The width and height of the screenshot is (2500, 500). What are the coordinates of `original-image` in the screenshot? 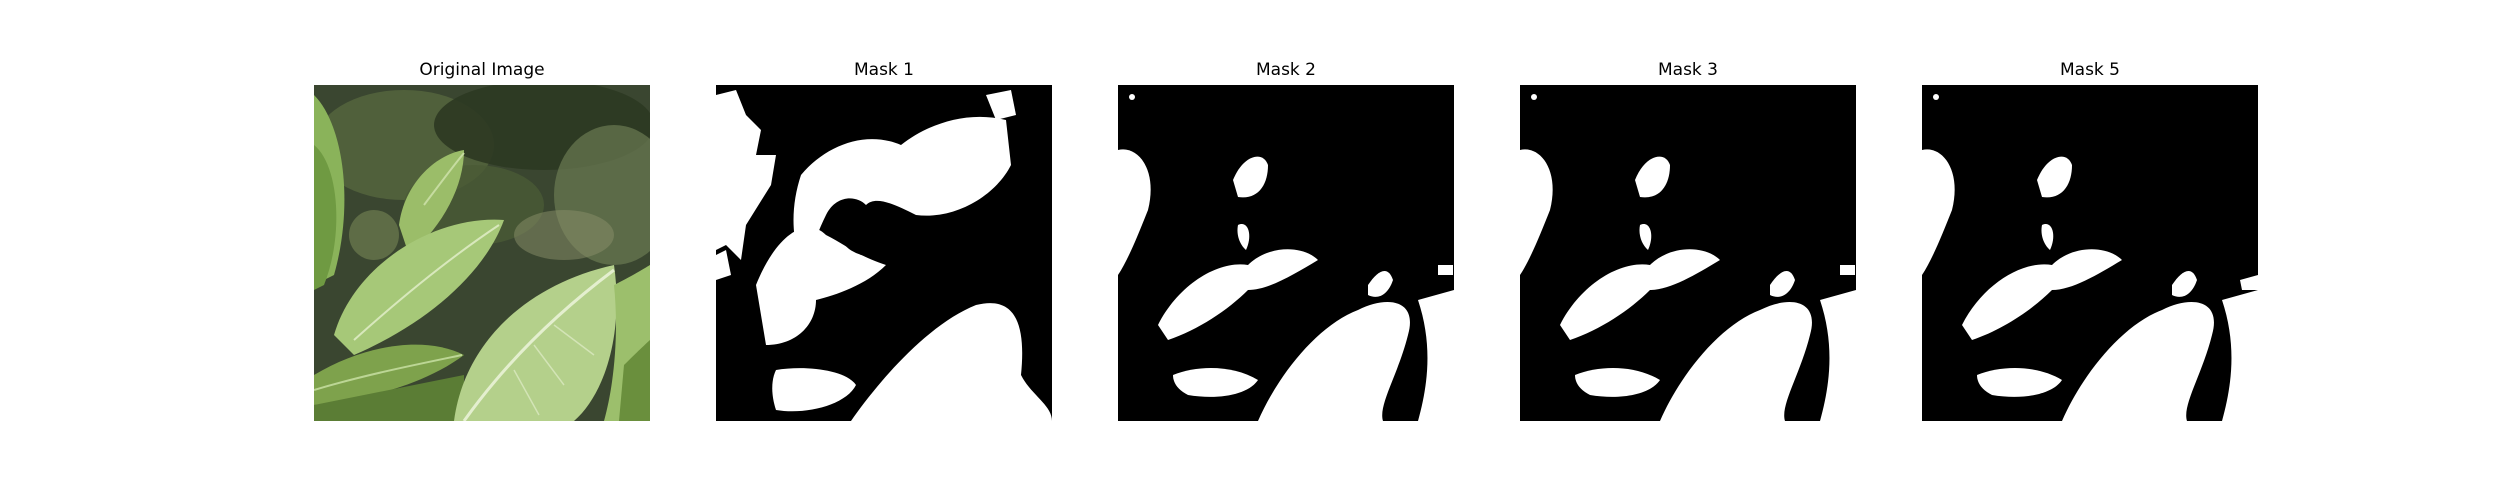 It's located at (482, 253).